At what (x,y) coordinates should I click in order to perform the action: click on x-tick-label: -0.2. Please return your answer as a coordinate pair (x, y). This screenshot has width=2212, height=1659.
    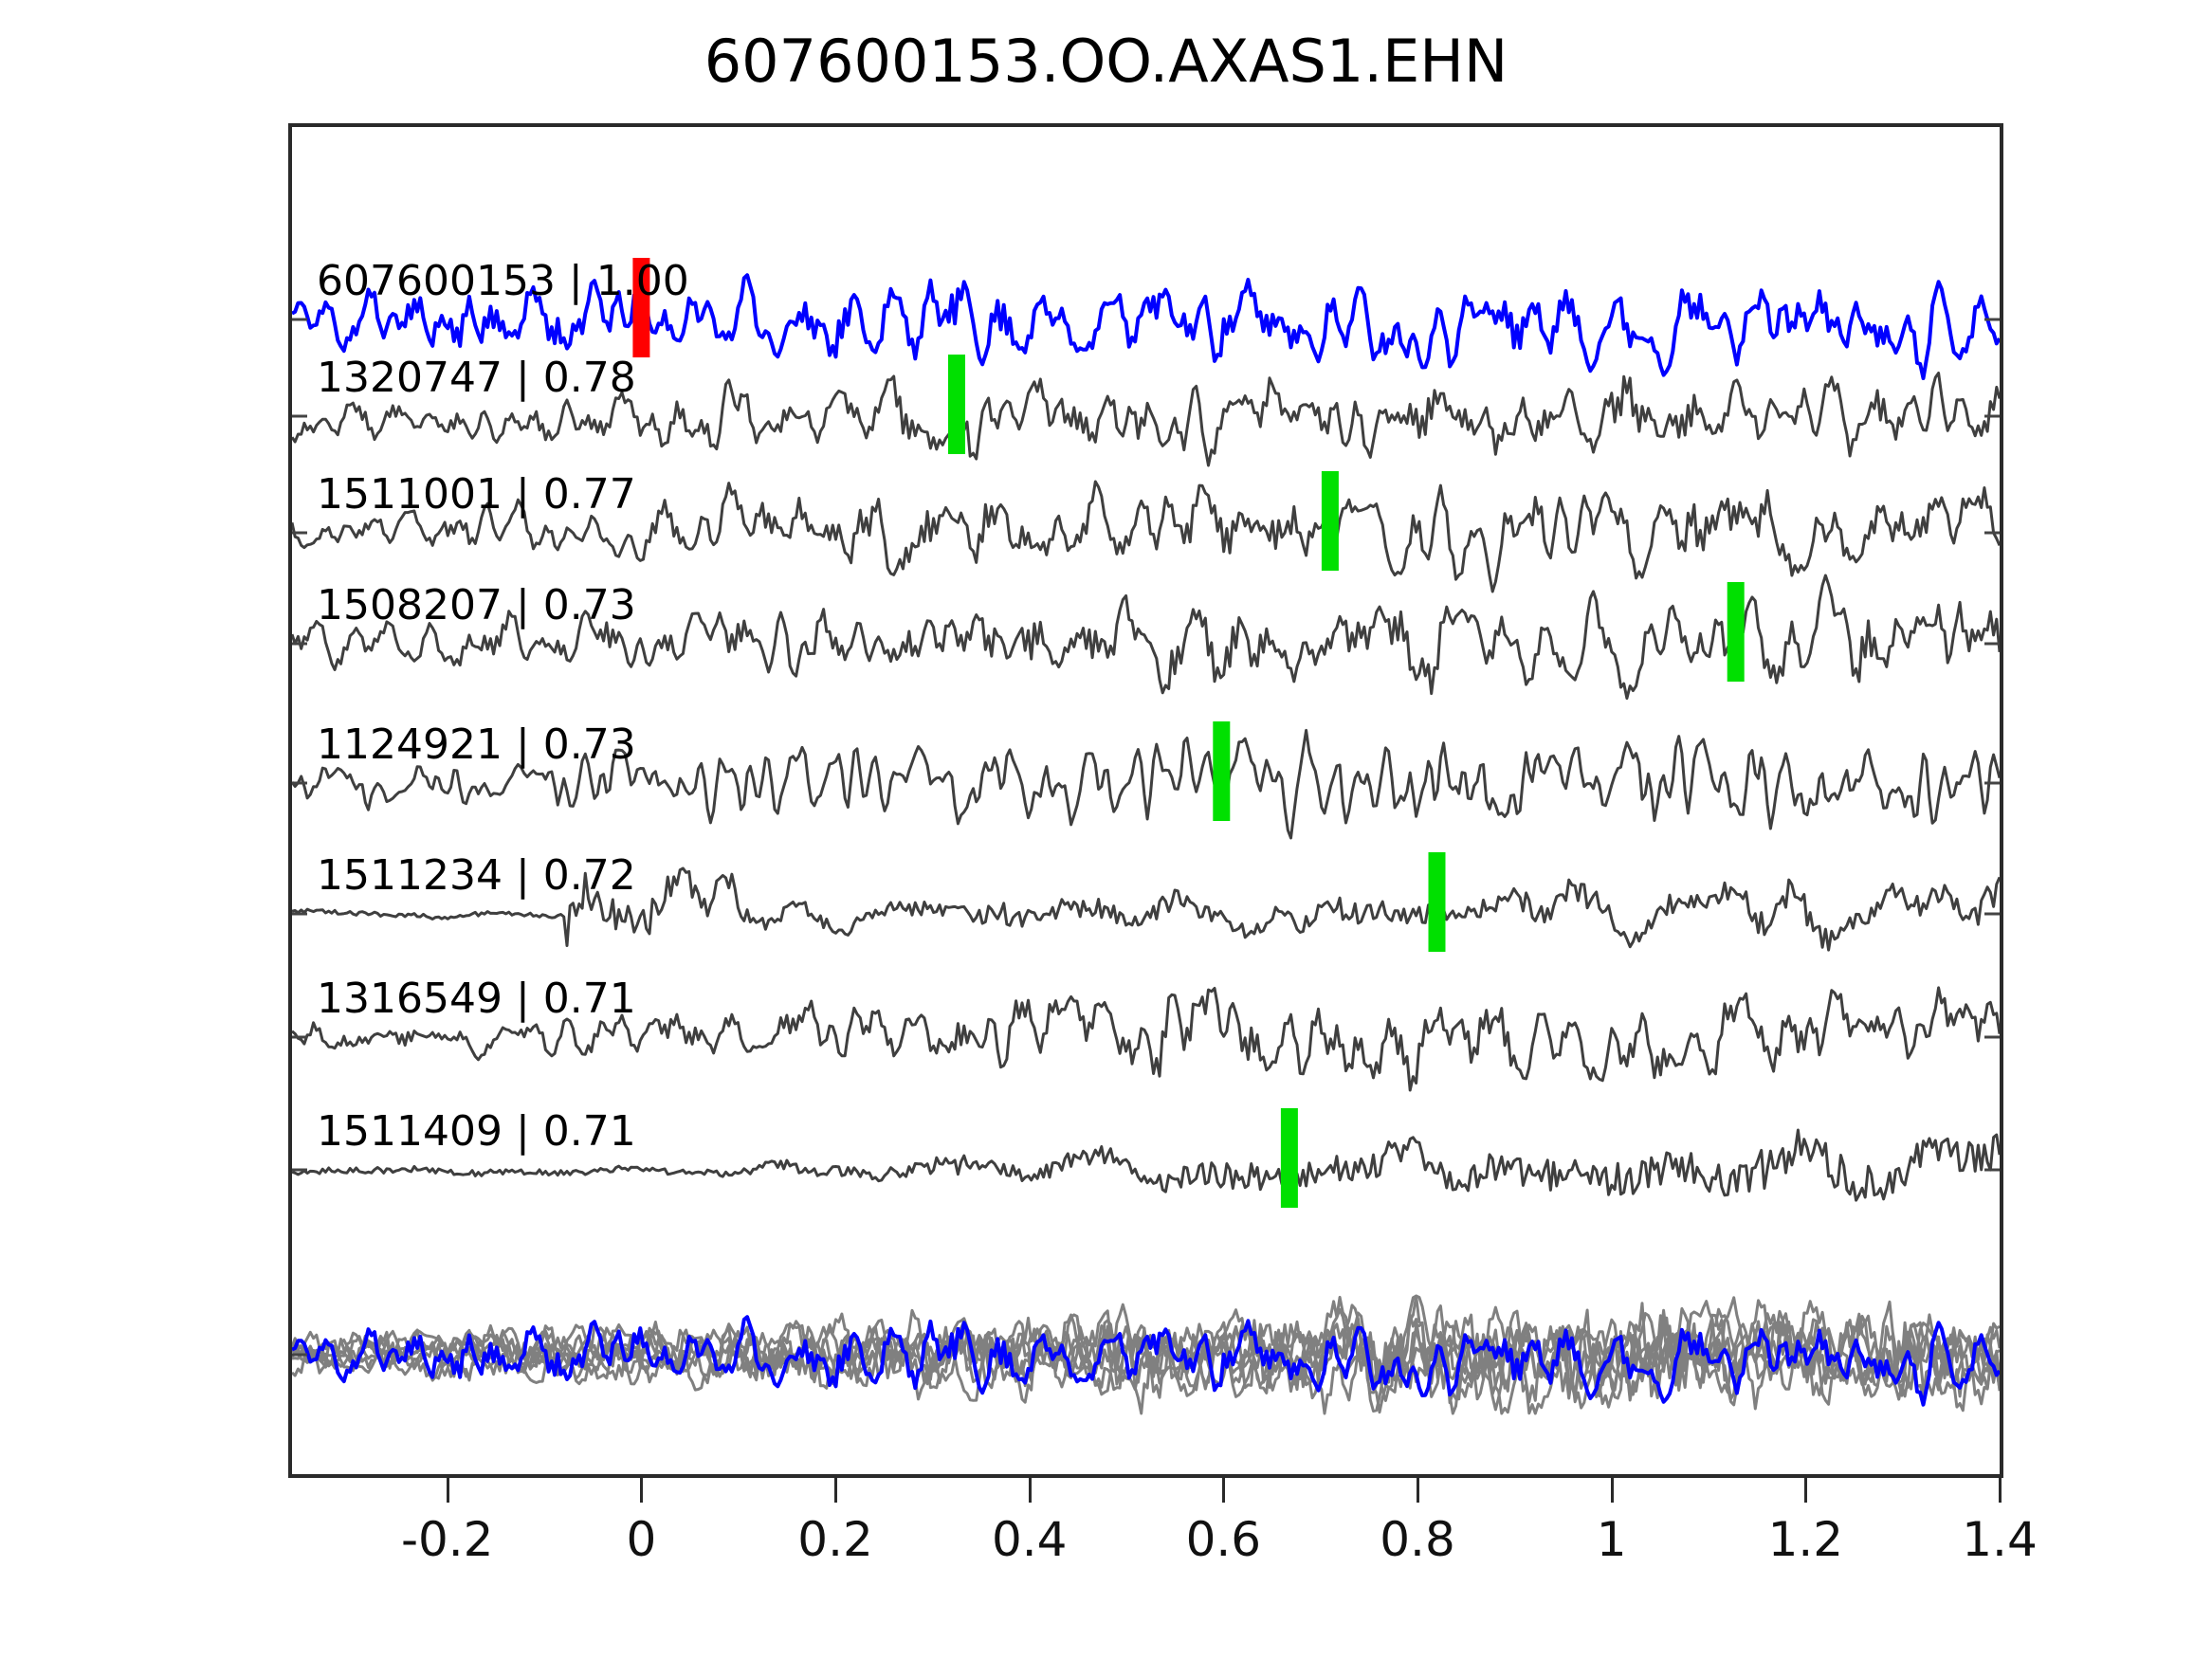
    Looking at the image, I should click on (447, 1539).